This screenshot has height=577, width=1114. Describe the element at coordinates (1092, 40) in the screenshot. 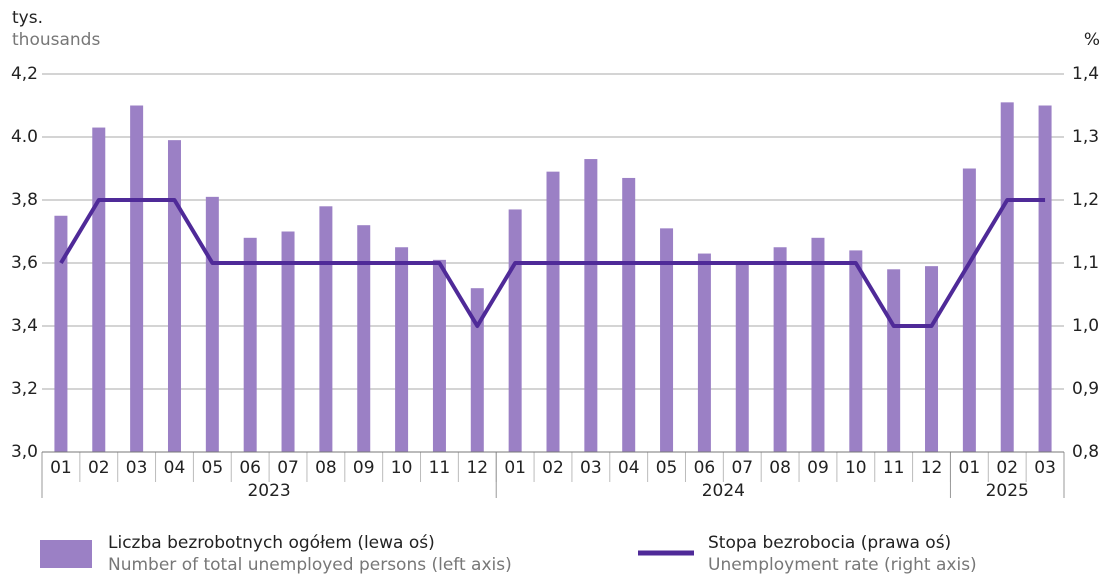

I see `y2-unit-label: %` at that location.